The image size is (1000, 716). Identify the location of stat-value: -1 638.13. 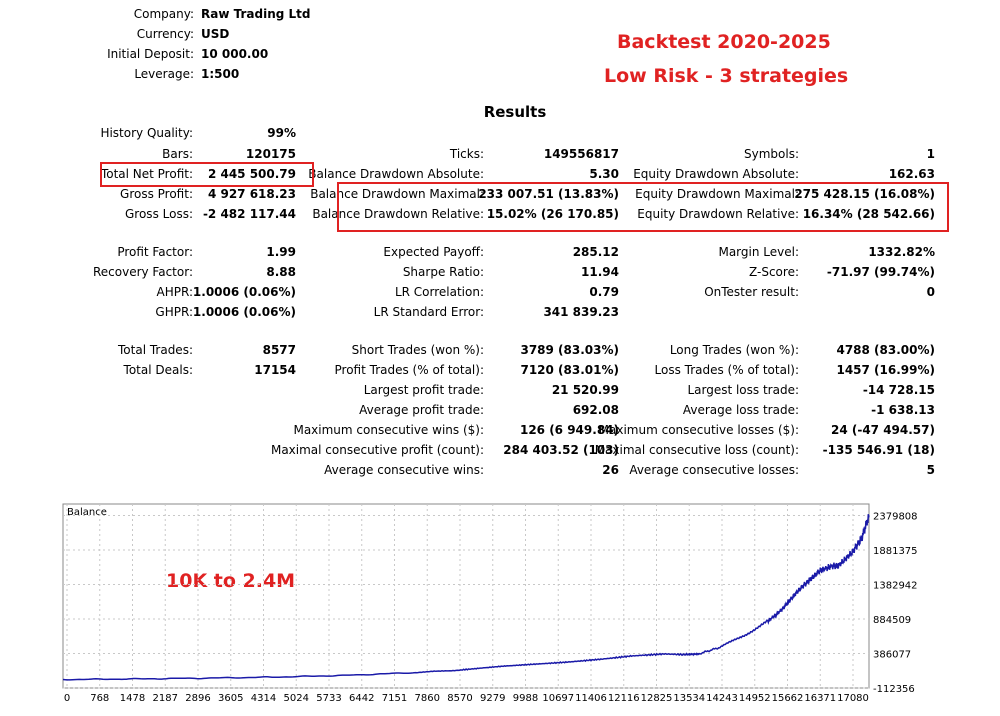
(903, 410).